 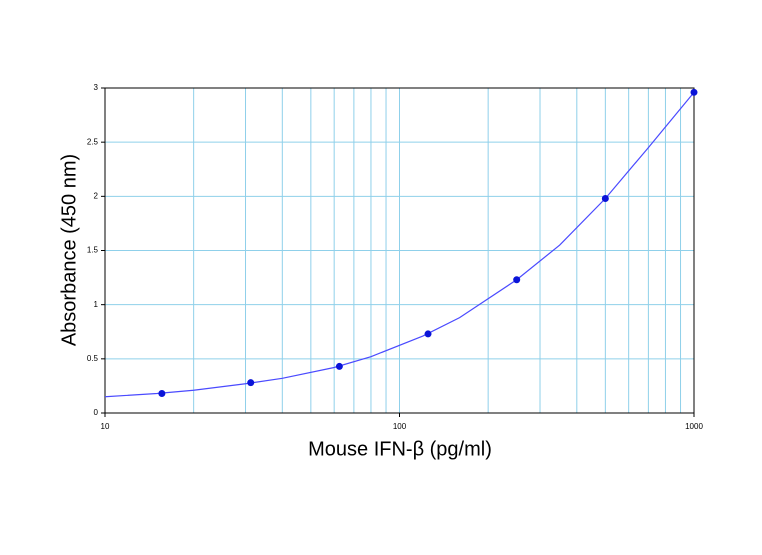 What do you see at coordinates (96, 87) in the screenshot?
I see `y-tick-label: 3` at bounding box center [96, 87].